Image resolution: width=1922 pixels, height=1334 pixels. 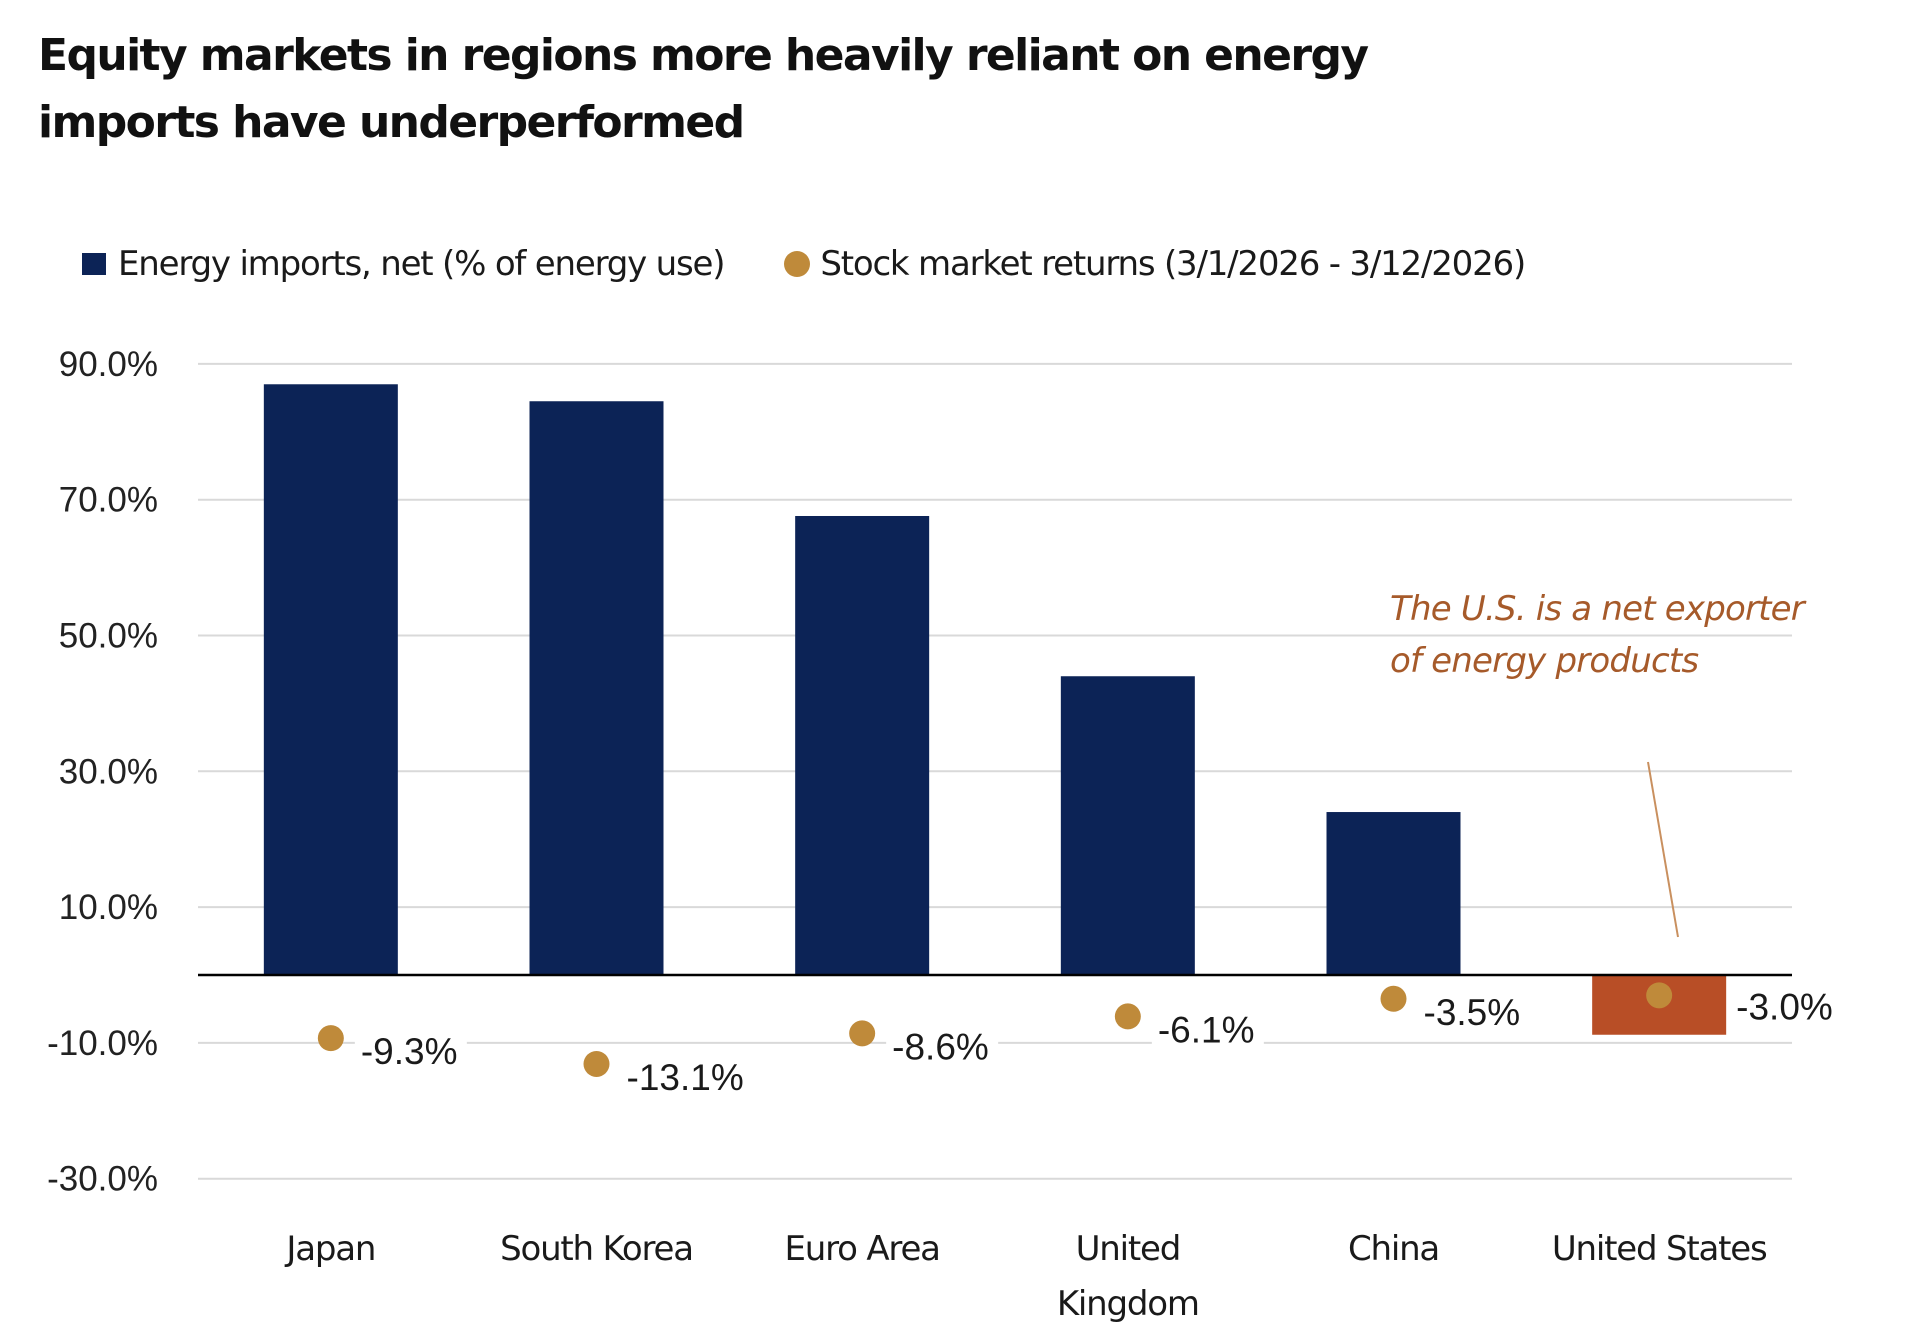 I want to click on category-label: Euro Area, so click(x=862, y=1249).